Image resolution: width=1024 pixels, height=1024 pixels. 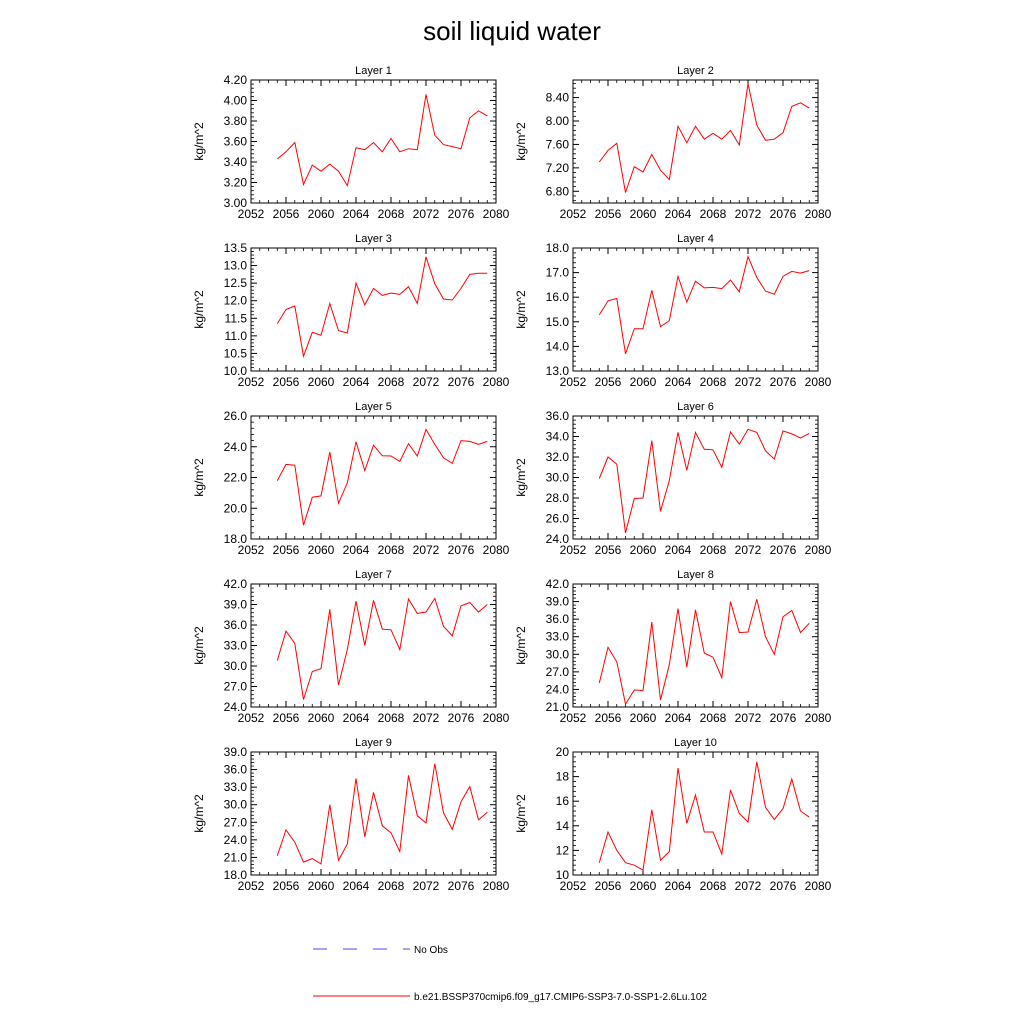 What do you see at coordinates (236, 840) in the screenshot?
I see `y-tick-label: 24.0` at bounding box center [236, 840].